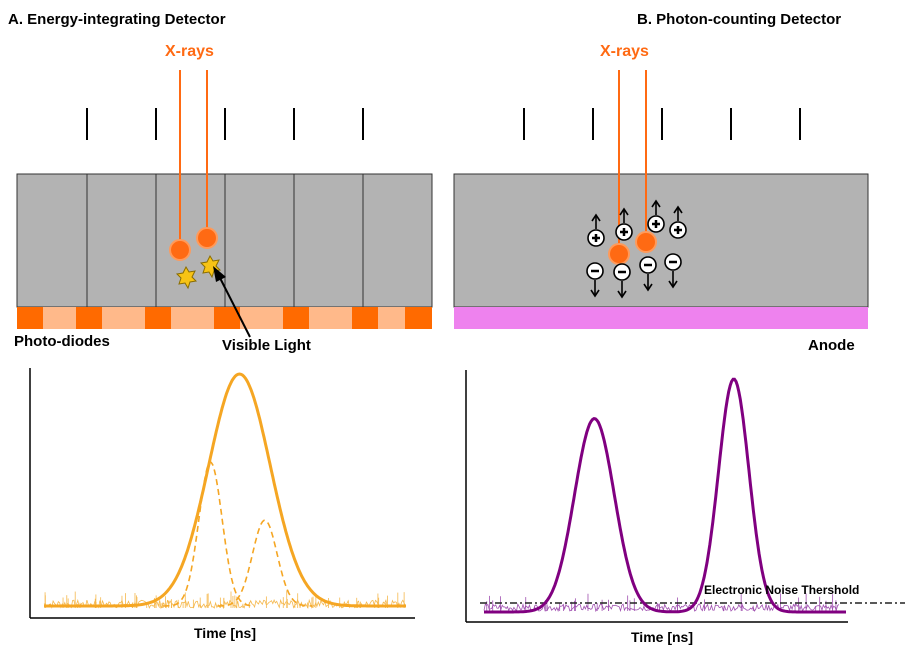 Image resolution: width=911 pixels, height=651 pixels. I want to click on panel-b-xray-label: X-rays, so click(624, 51).